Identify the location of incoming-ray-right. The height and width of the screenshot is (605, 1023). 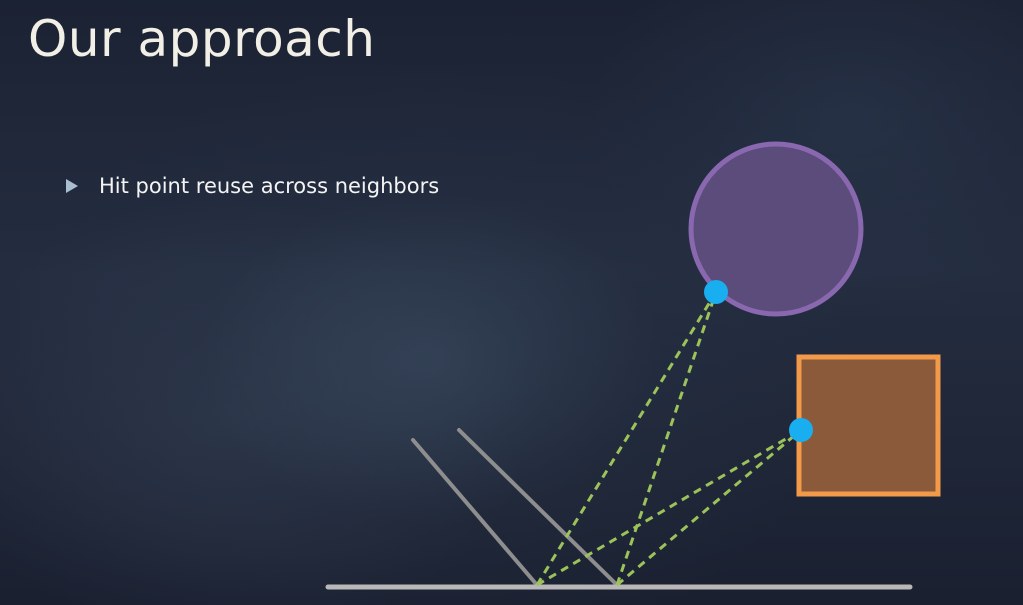
(538, 507).